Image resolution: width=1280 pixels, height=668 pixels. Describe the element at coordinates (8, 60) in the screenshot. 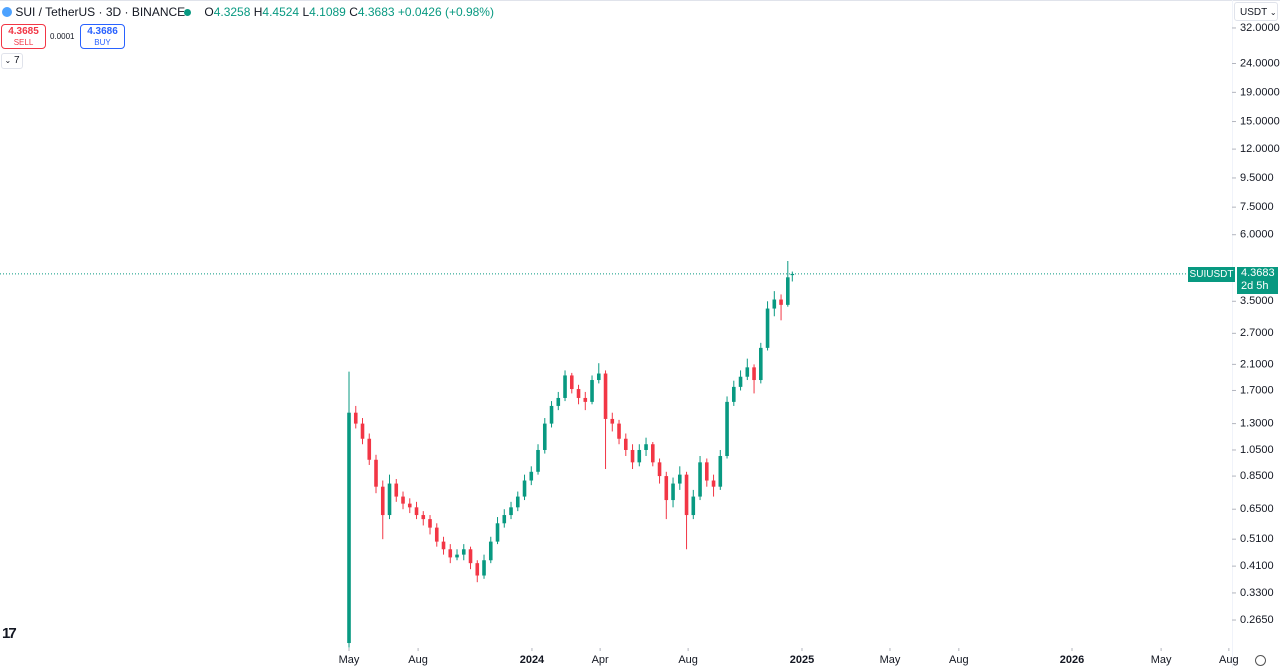

I see `chevron-icon: ⌄` at that location.